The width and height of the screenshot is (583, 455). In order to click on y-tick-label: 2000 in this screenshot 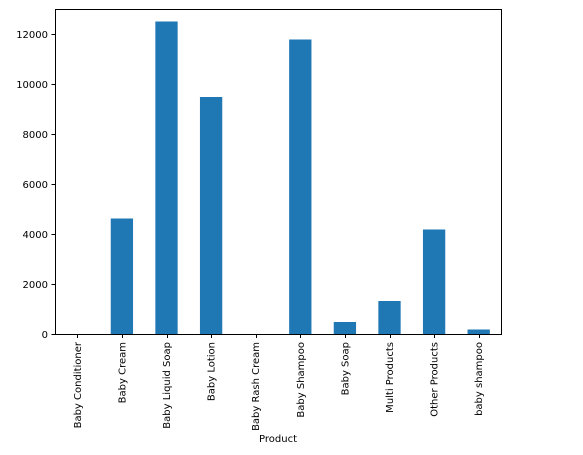, I will do `click(35, 285)`.